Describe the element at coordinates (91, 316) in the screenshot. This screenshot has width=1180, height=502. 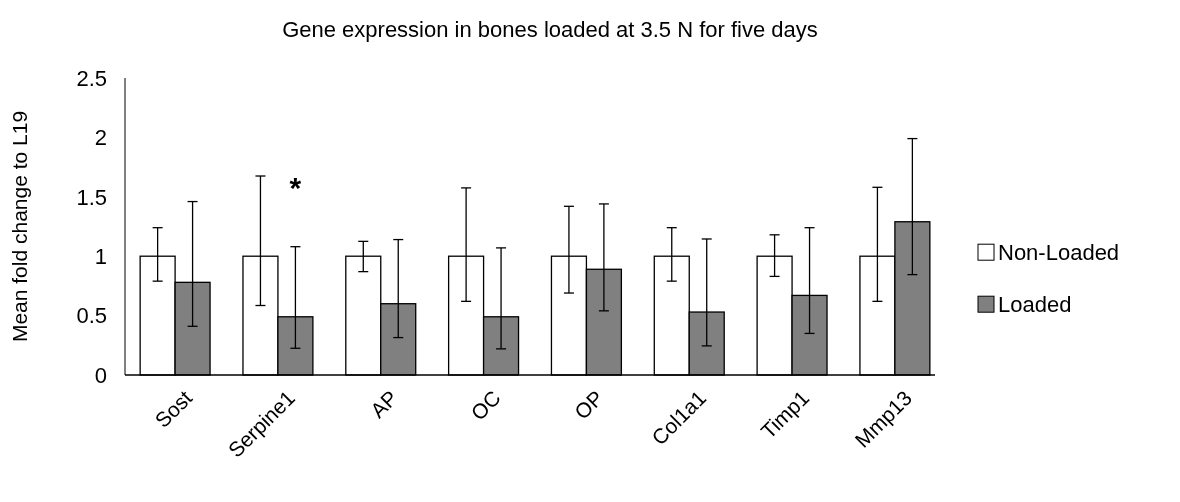
I see `y-tick-label: 0.5` at that location.